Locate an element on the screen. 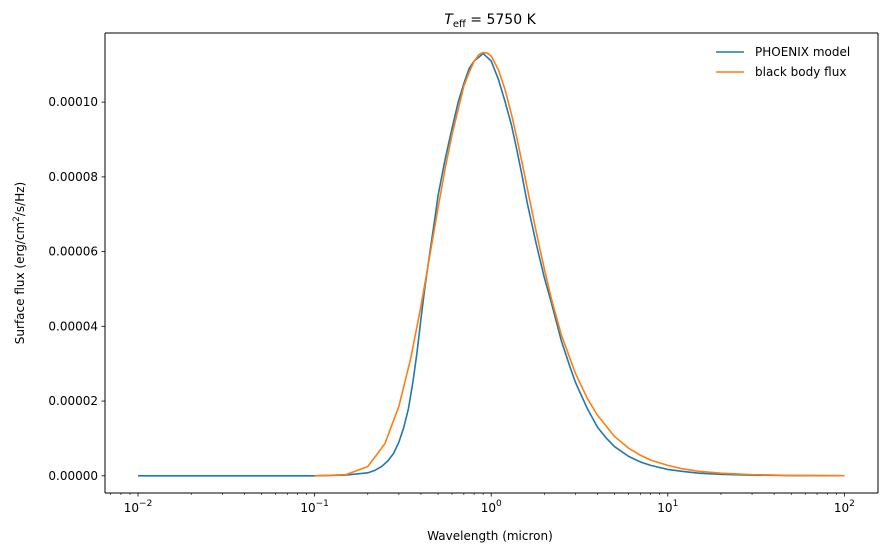  x-axis: 10⁻² 10⁻¹ 10⁰ 10¹ 10² is located at coordinates (482, 504).